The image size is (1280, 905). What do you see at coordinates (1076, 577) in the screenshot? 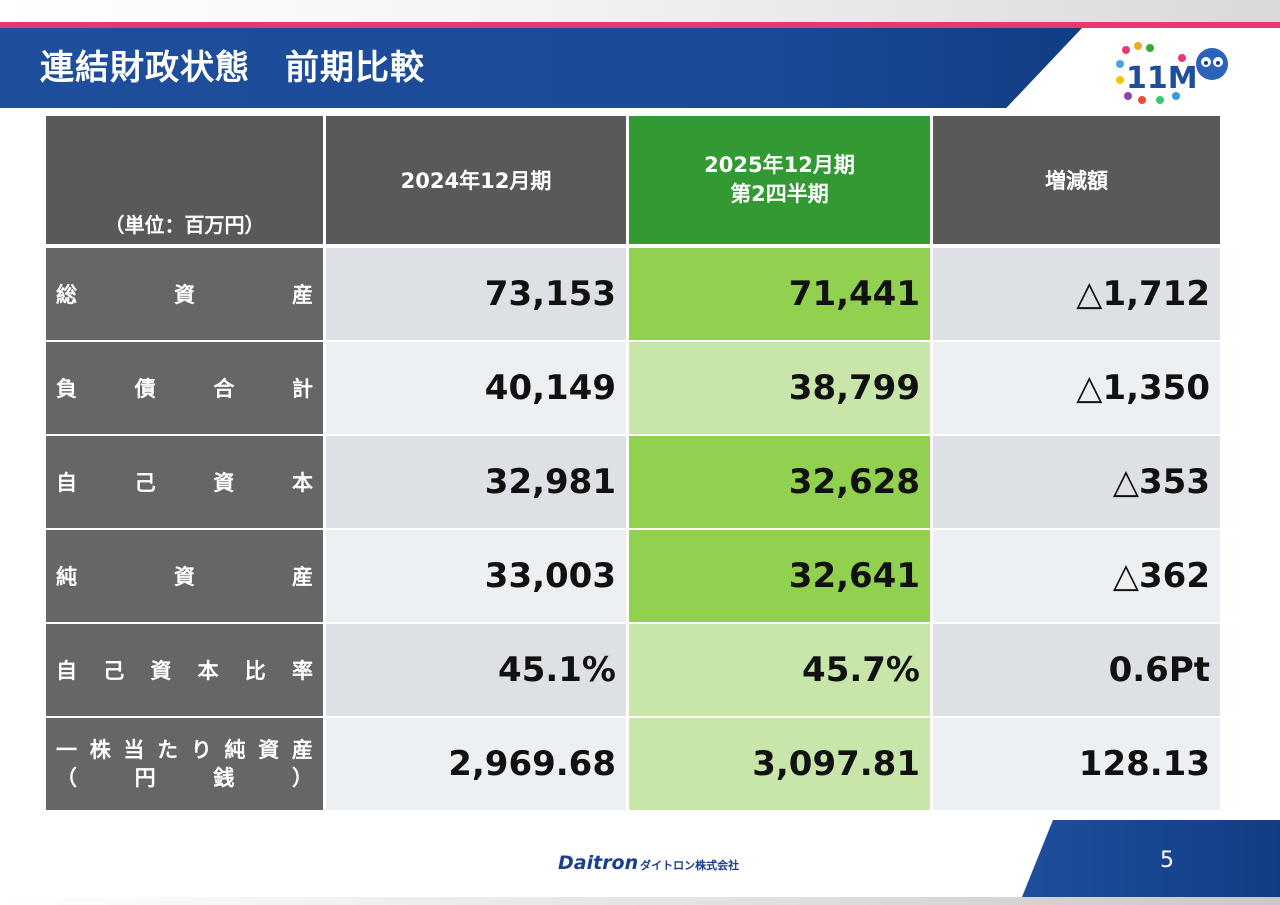
I see `value-cell: △362` at bounding box center [1076, 577].